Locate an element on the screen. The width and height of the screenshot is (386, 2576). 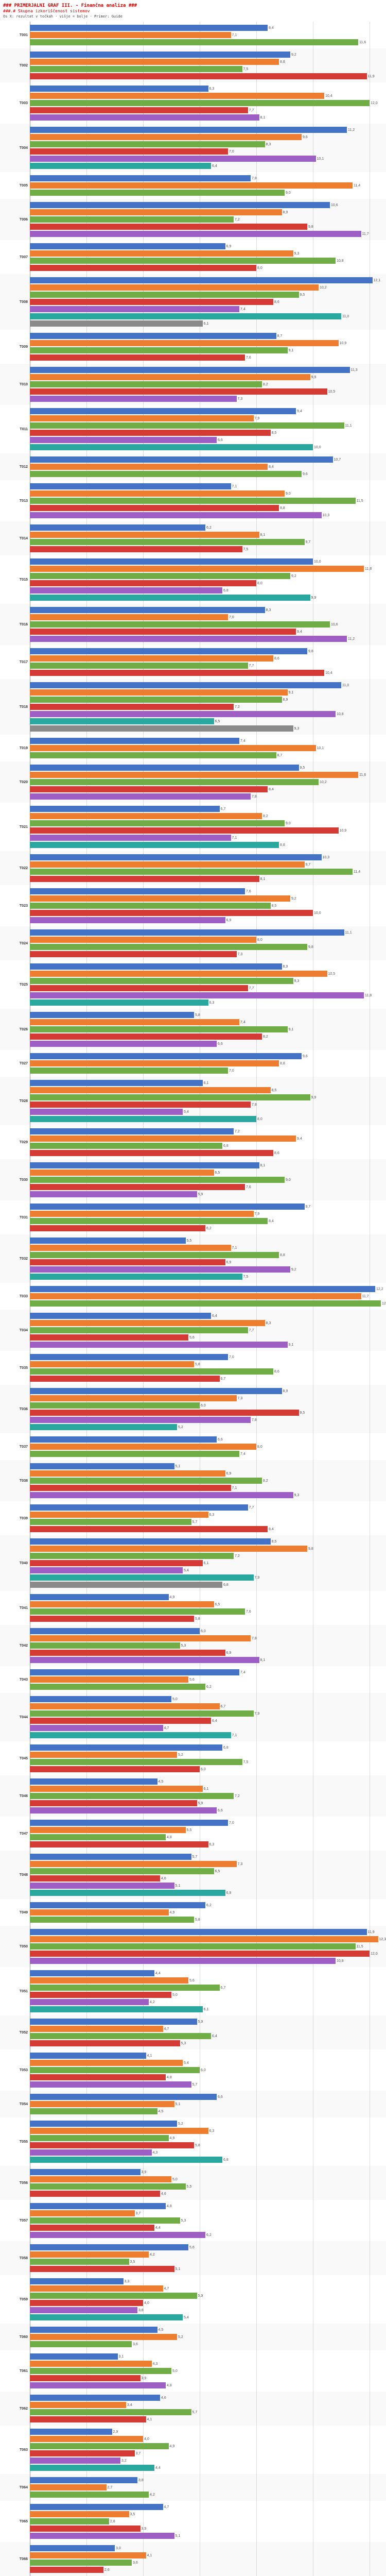
bar-value-label: 8,7 is located at coordinates (280, 755).